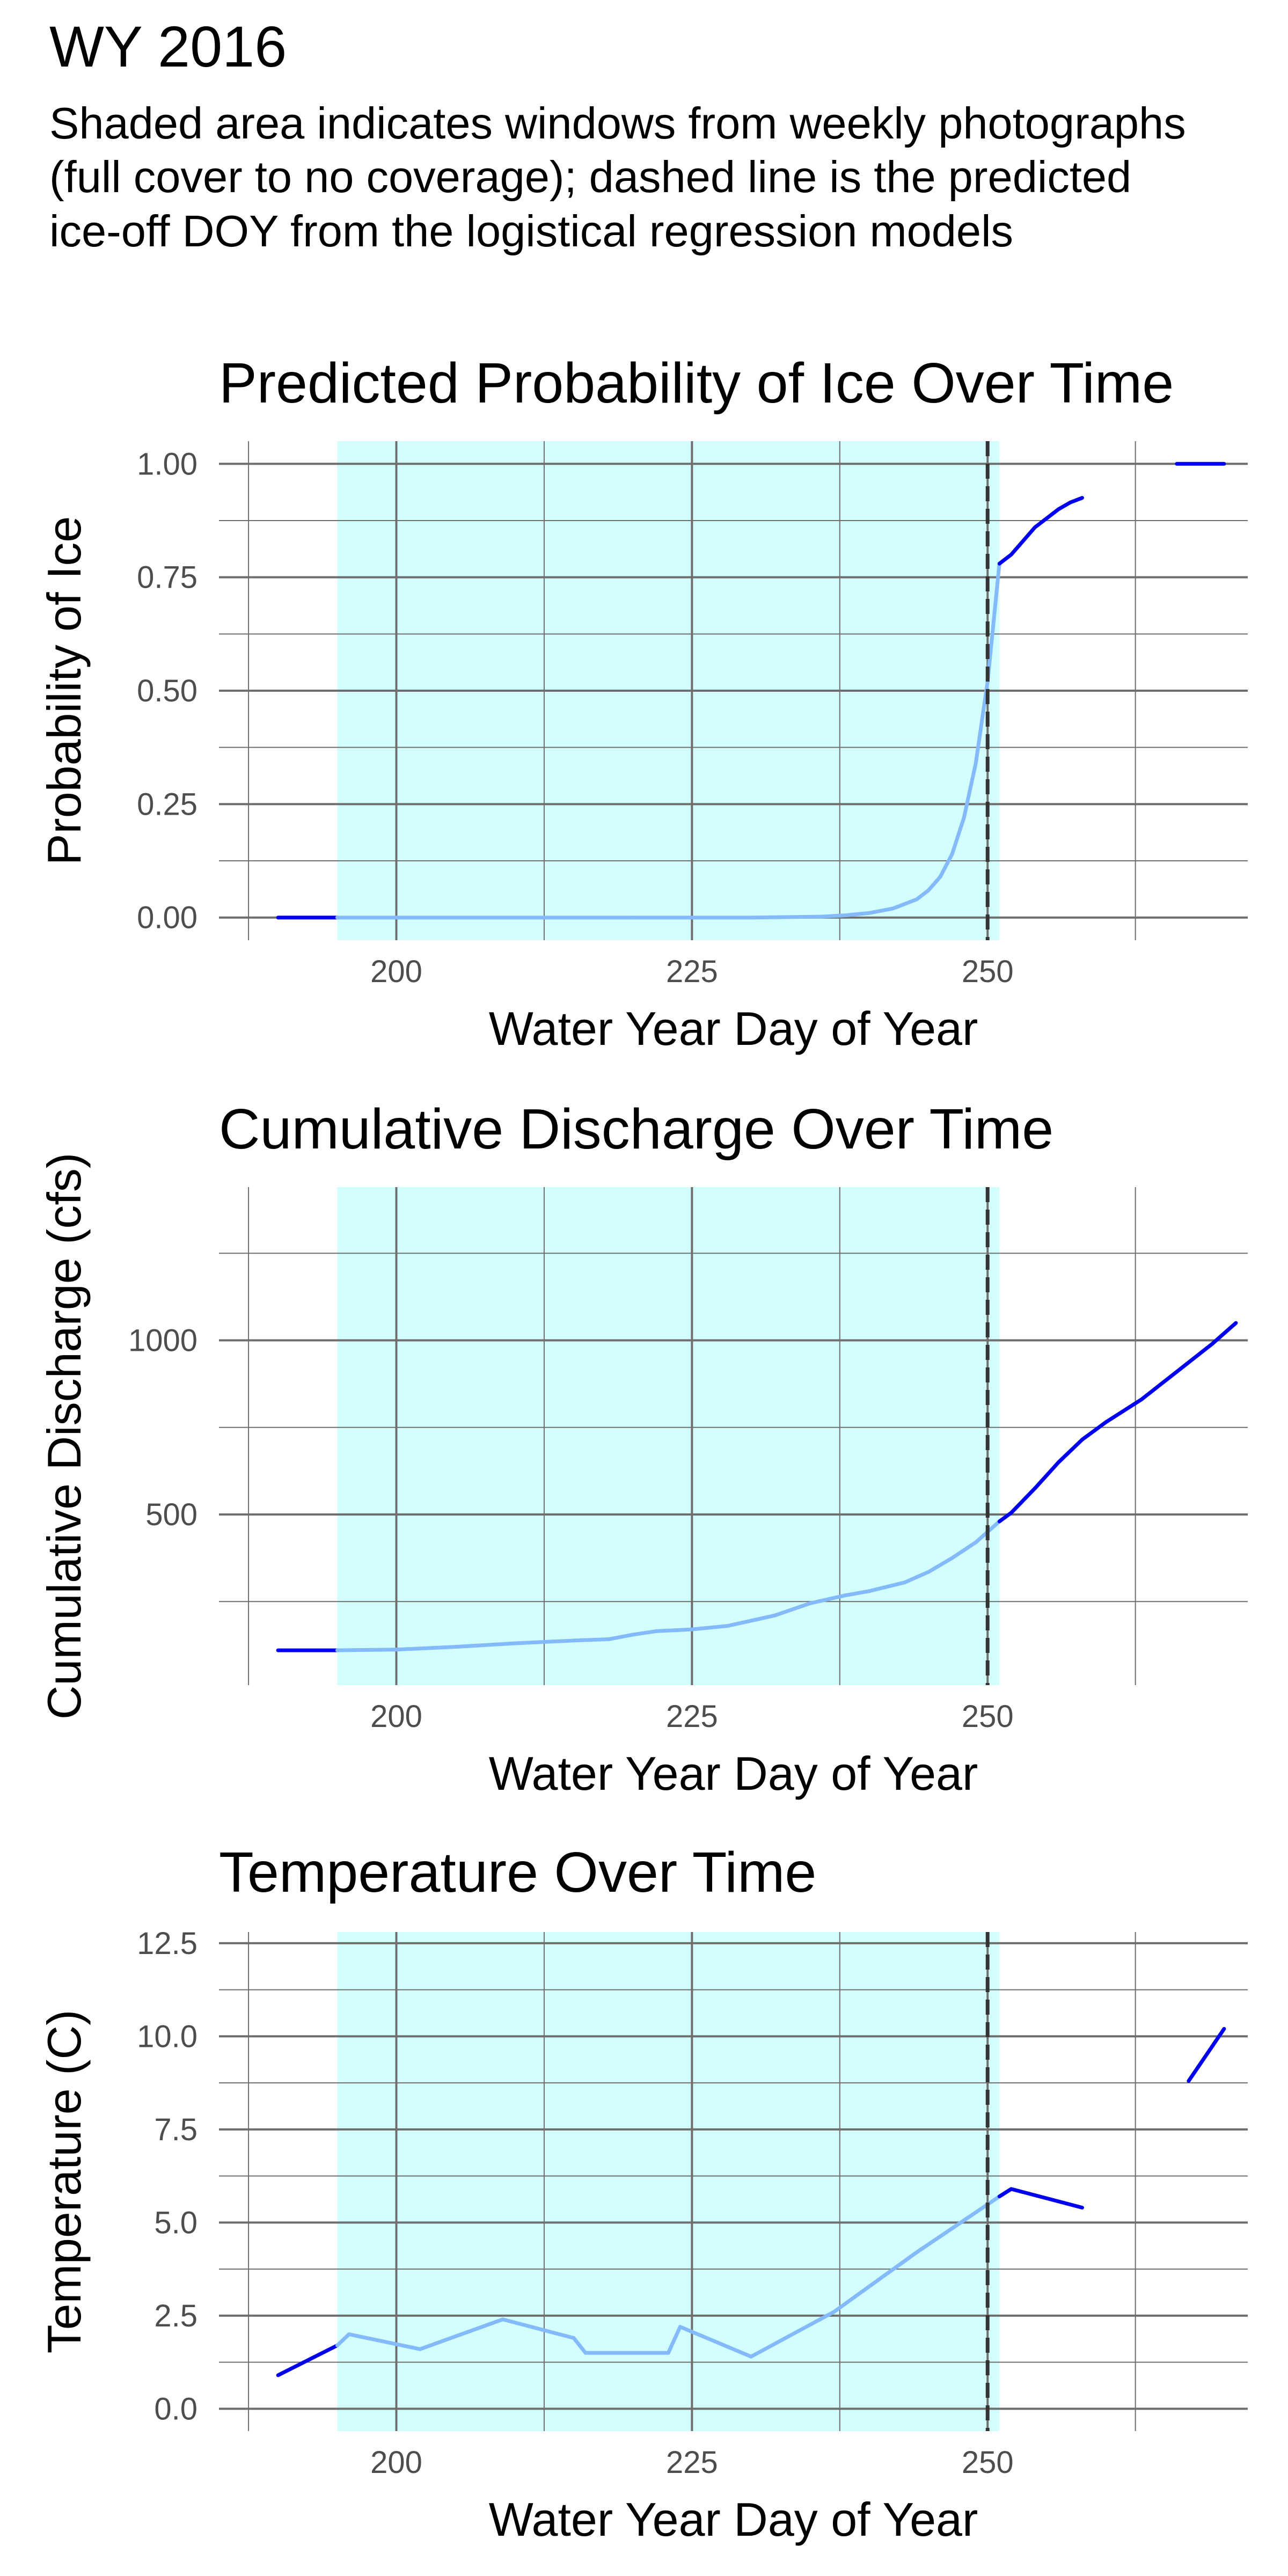  I want to click on y-tick-label: 0.75, so click(167, 577).